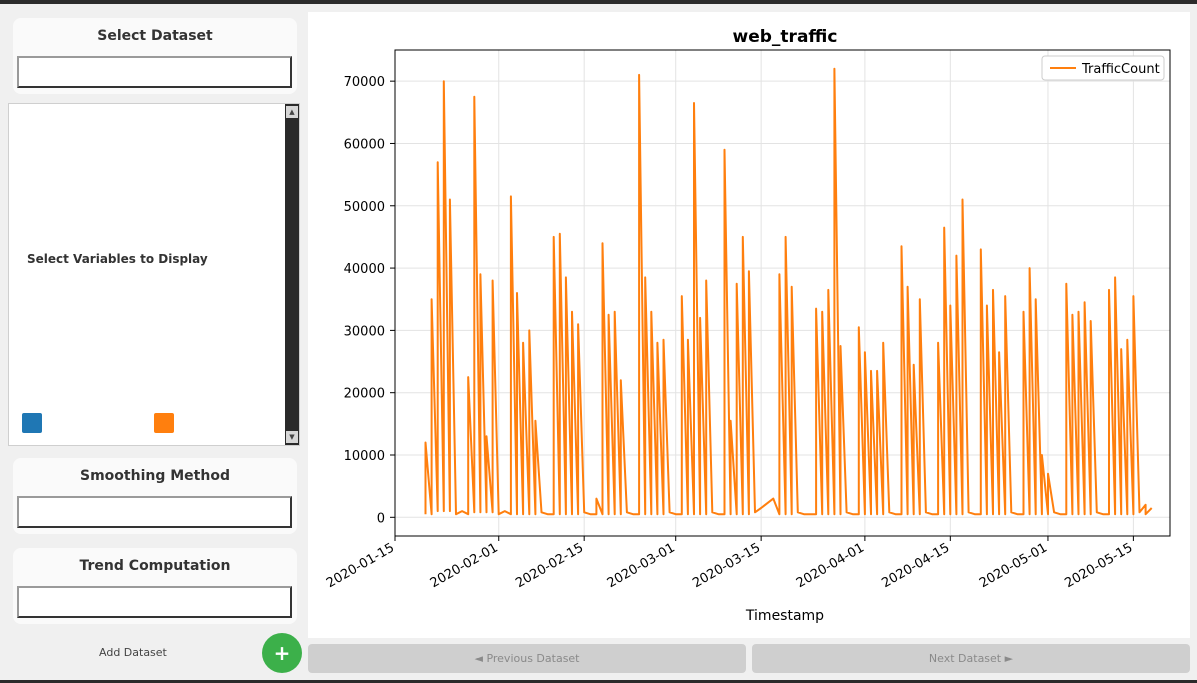 This screenshot has width=1197, height=683. Describe the element at coordinates (364, 144) in the screenshot. I see `y-tick-label: 60000` at that location.